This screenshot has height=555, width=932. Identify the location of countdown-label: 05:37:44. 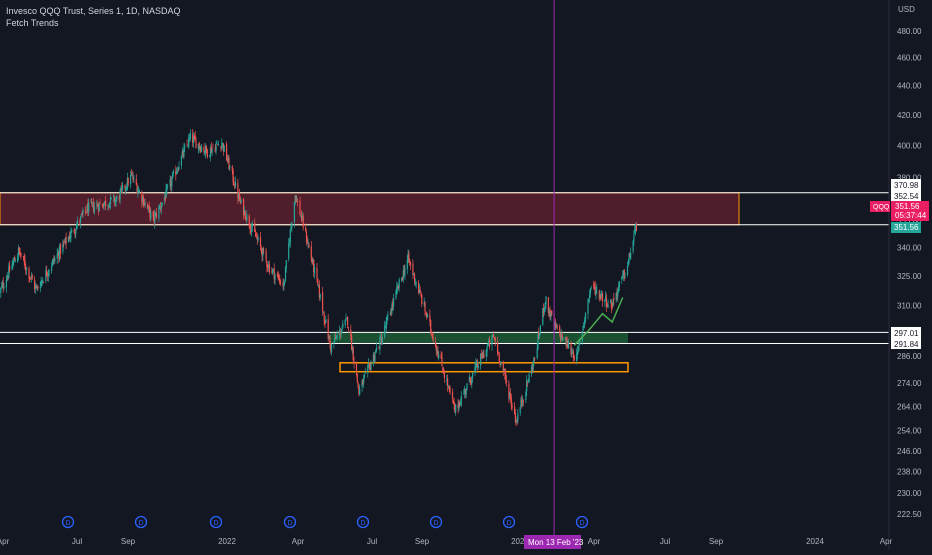
(911, 215).